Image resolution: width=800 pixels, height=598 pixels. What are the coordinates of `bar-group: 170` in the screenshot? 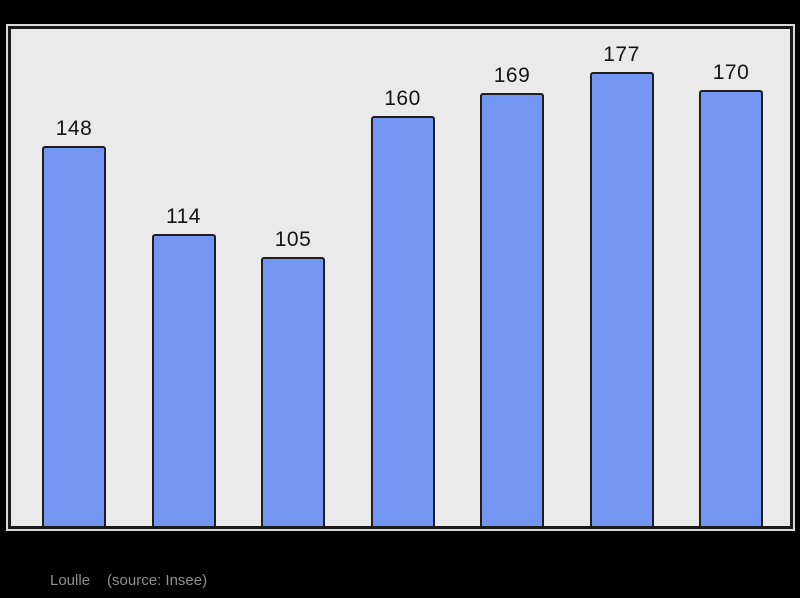 It's located at (731, 293).